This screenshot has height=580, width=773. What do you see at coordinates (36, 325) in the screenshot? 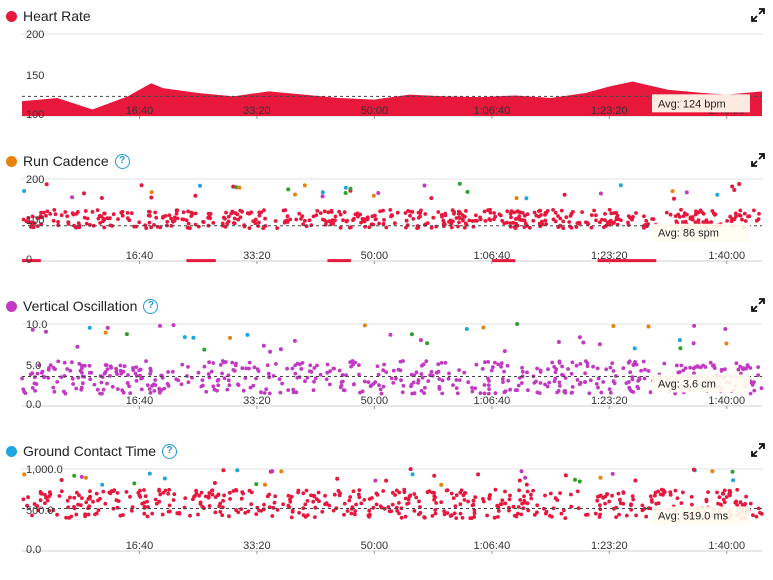
I see `y-tick-label: 10.0` at bounding box center [36, 325].